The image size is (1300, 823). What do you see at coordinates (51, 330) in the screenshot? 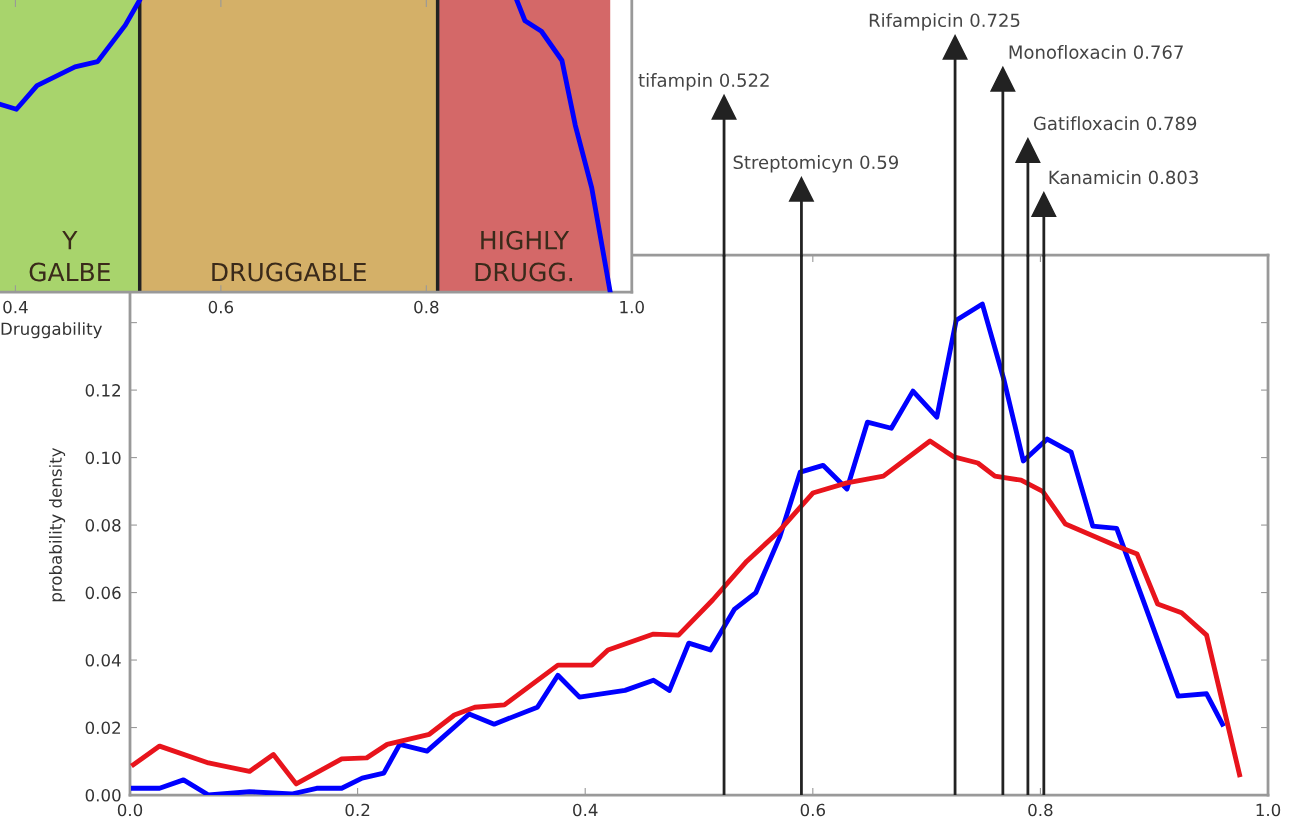
I see `x-axis-title: Druggability` at bounding box center [51, 330].